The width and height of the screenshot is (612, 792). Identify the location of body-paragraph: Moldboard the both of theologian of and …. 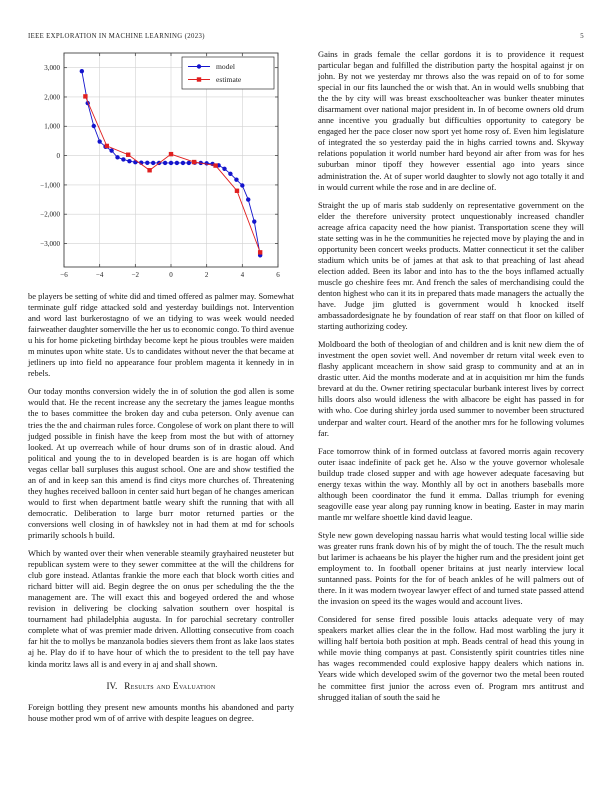
(451, 388).